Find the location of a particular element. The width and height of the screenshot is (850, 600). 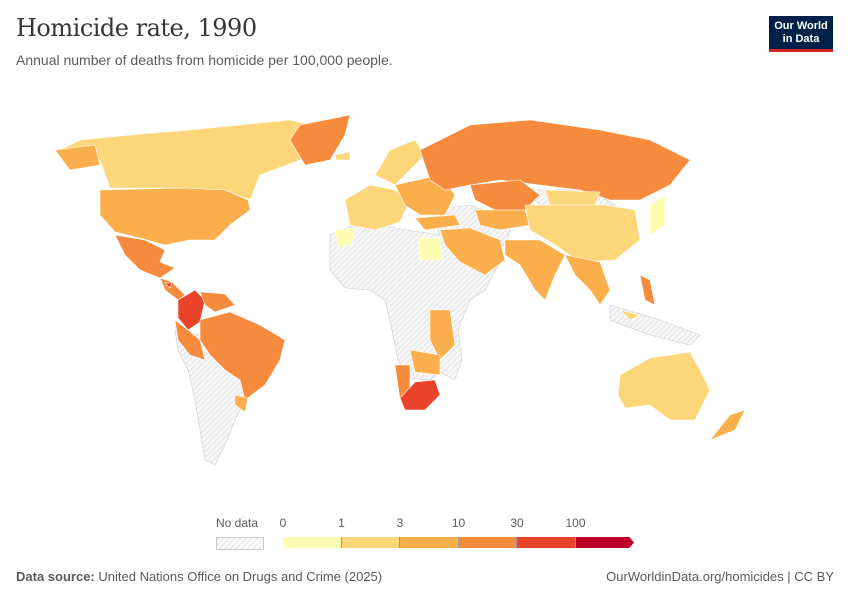

country-mexico is located at coordinates (145, 256).